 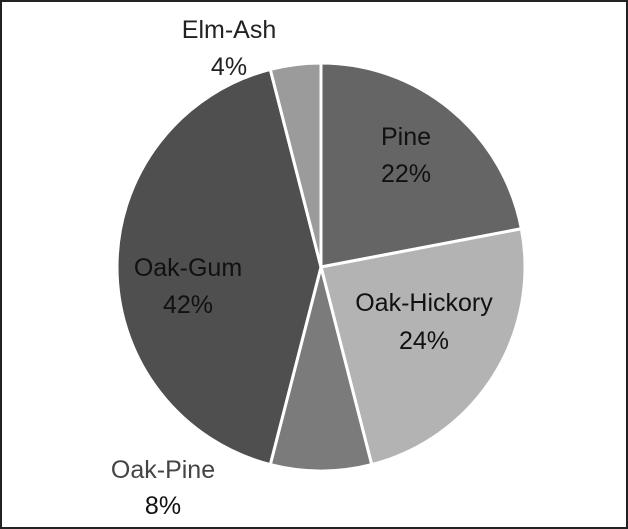 I want to click on slice-label-oak-pine-name: Oak-Pine, so click(x=163, y=470).